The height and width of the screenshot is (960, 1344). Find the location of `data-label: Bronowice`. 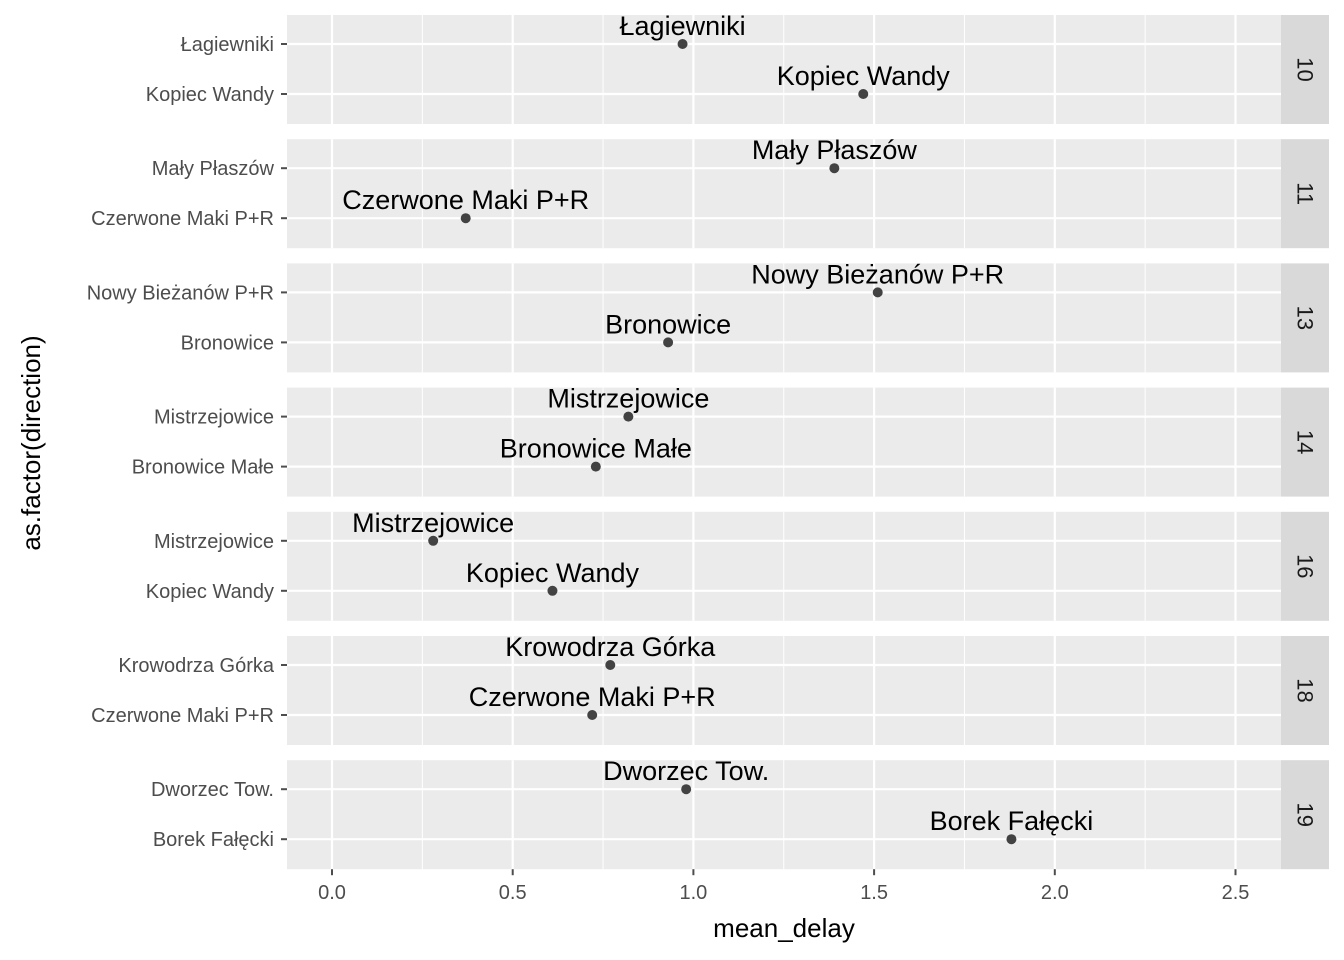

data-label: Bronowice is located at coordinates (668, 324).